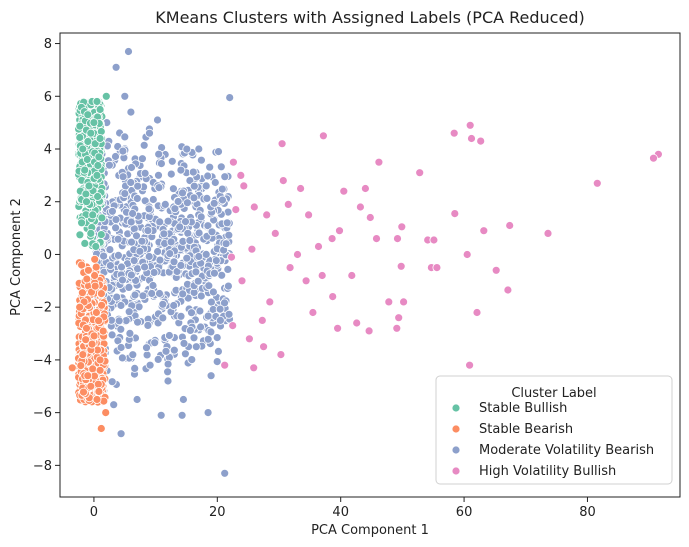  I want to click on y-axis-ticks: −8 −6 −4 −2 0 2 4 6 8, so click(46, 255).